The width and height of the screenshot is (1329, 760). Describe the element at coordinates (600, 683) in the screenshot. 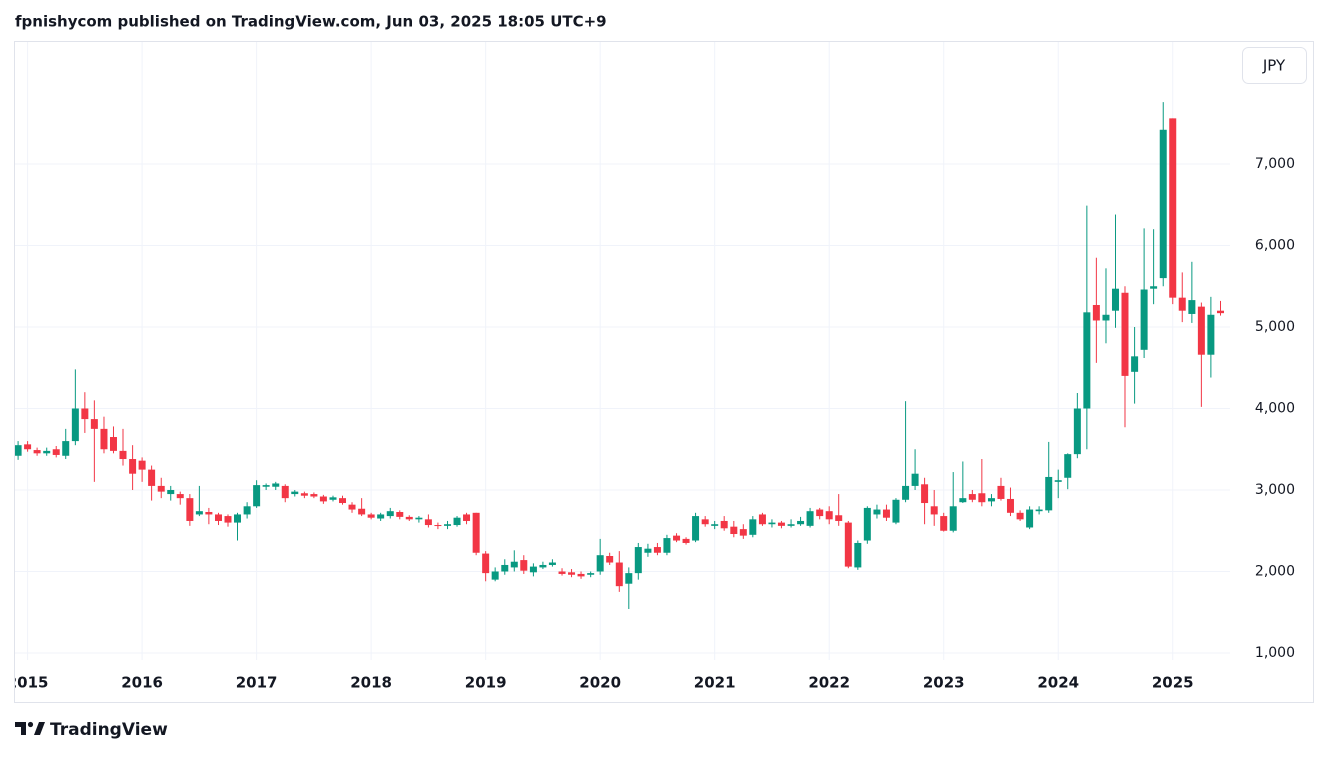

I see `x-tick-label: 2020` at that location.